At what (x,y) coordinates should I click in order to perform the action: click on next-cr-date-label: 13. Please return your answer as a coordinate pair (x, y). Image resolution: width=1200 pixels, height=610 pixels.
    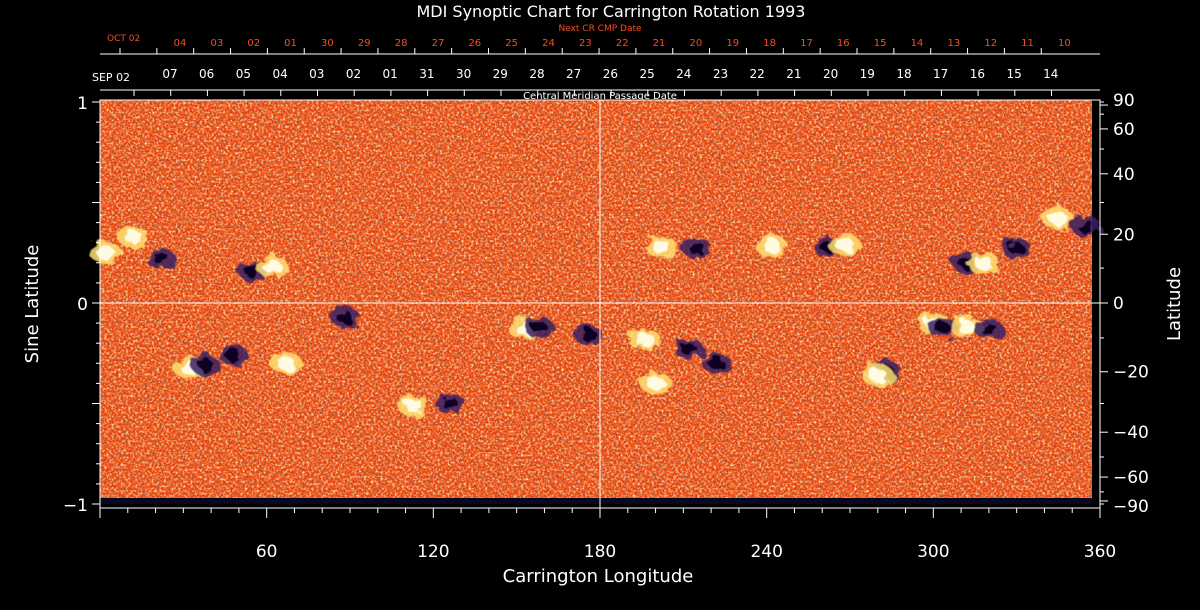
    Looking at the image, I should click on (953, 43).